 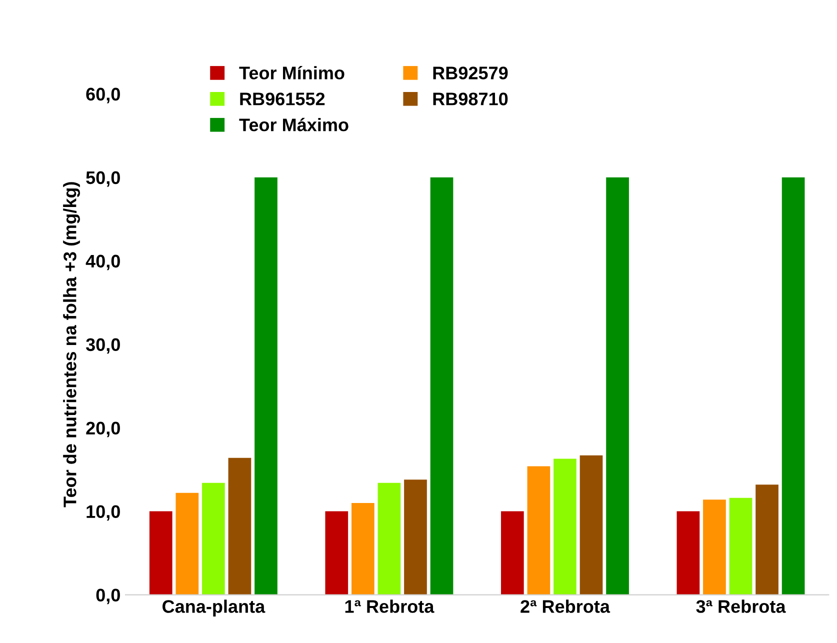 I want to click on y-tick-label: 40,0, so click(x=103, y=262).